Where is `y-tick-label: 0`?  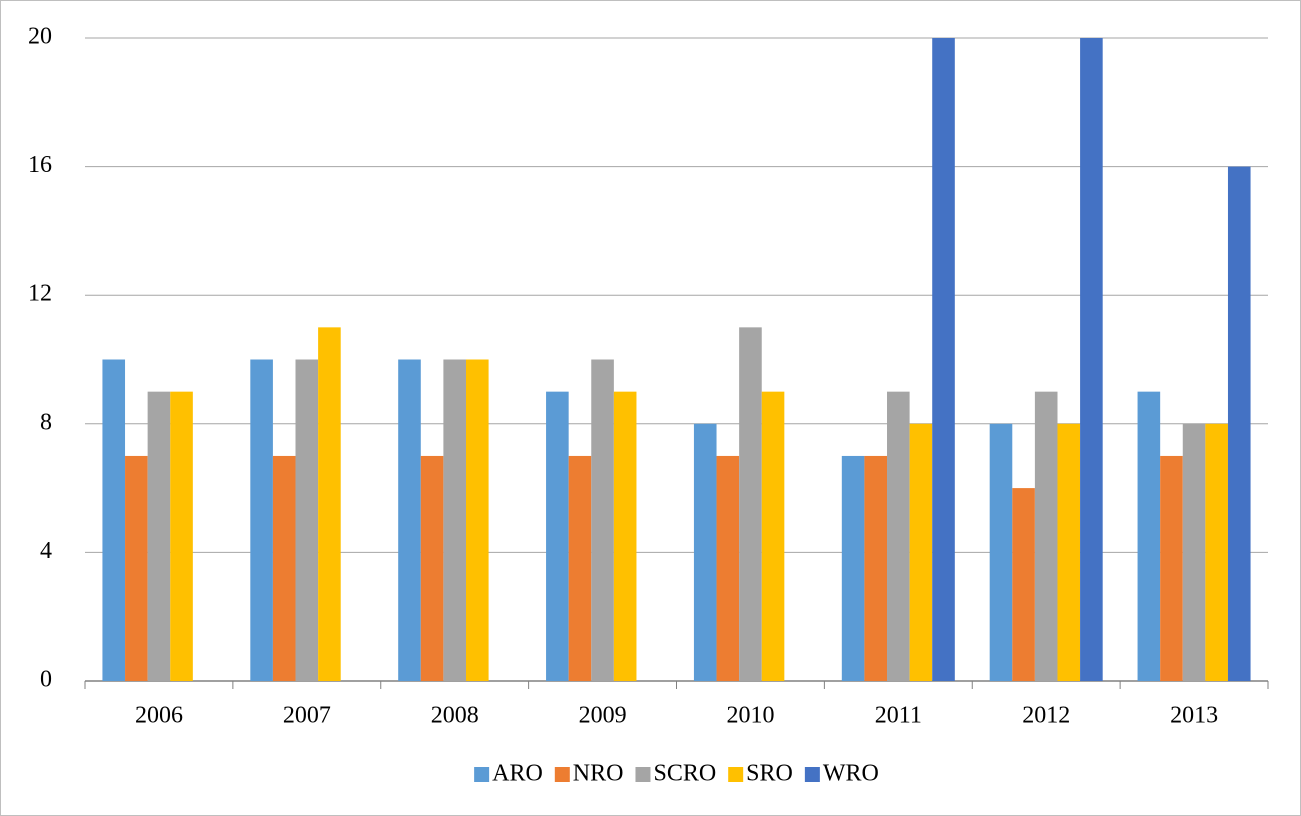
y-tick-label: 0 is located at coordinates (46, 680).